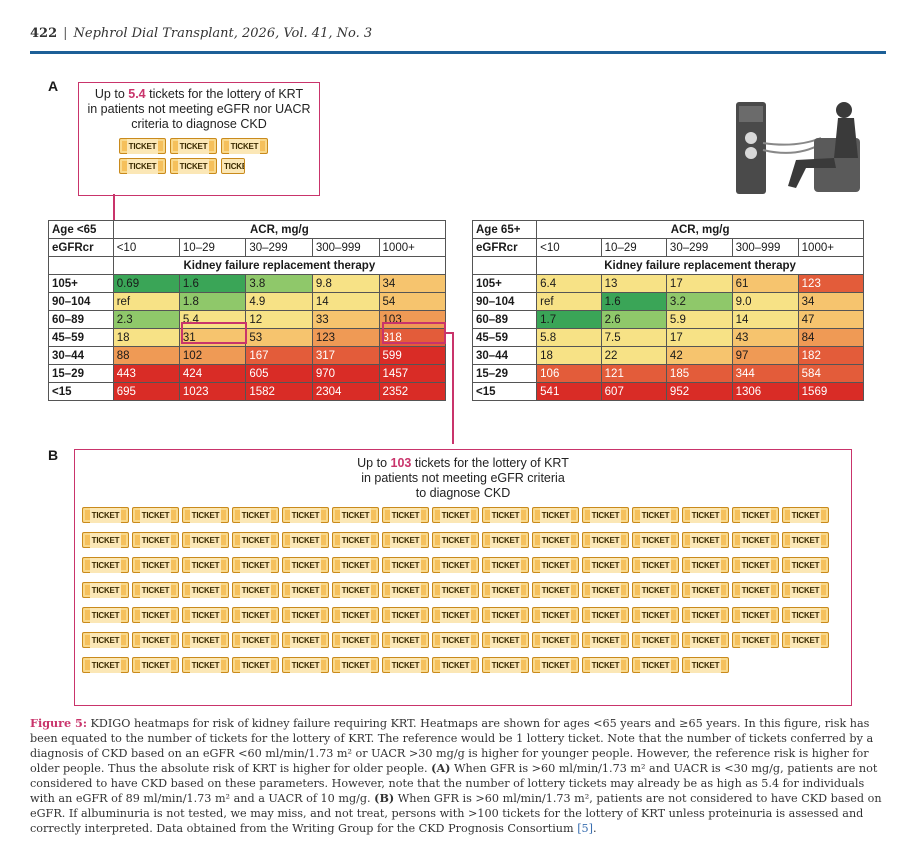 This screenshot has height=855, width=899. What do you see at coordinates (831, 337) in the screenshot?
I see `heatmap-cell: 84` at bounding box center [831, 337].